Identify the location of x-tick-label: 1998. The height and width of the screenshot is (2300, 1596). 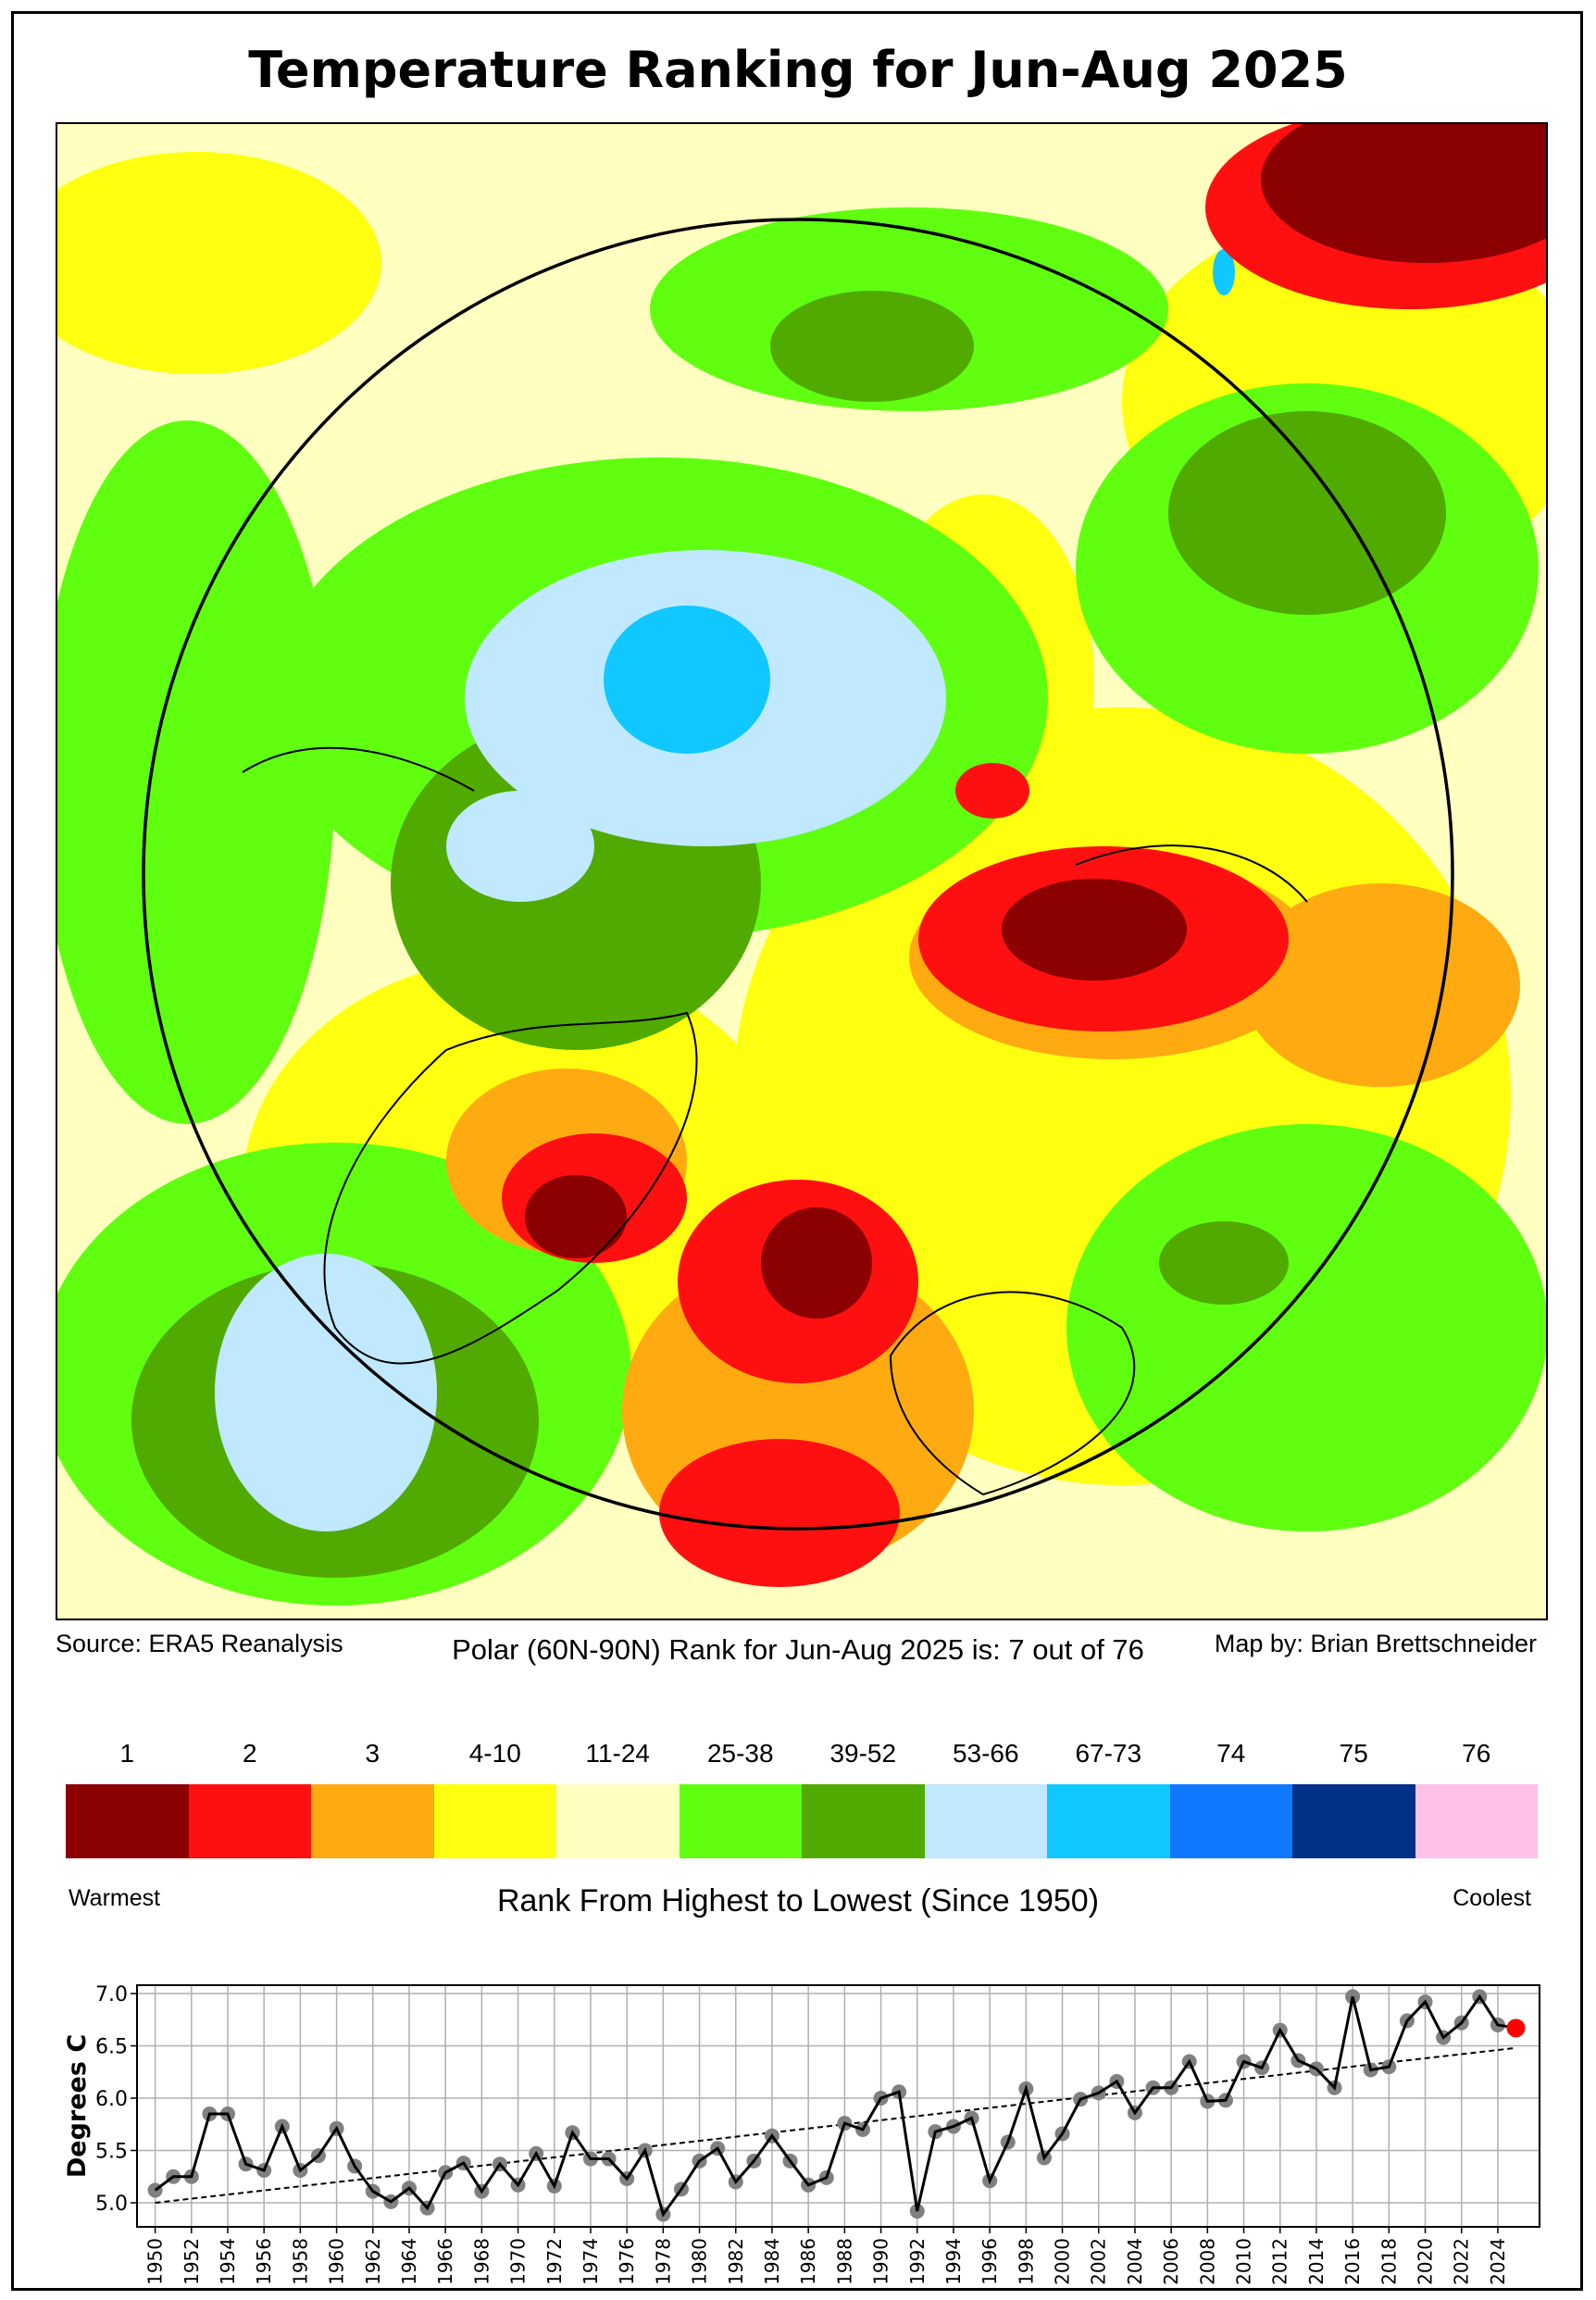
(1026, 2261).